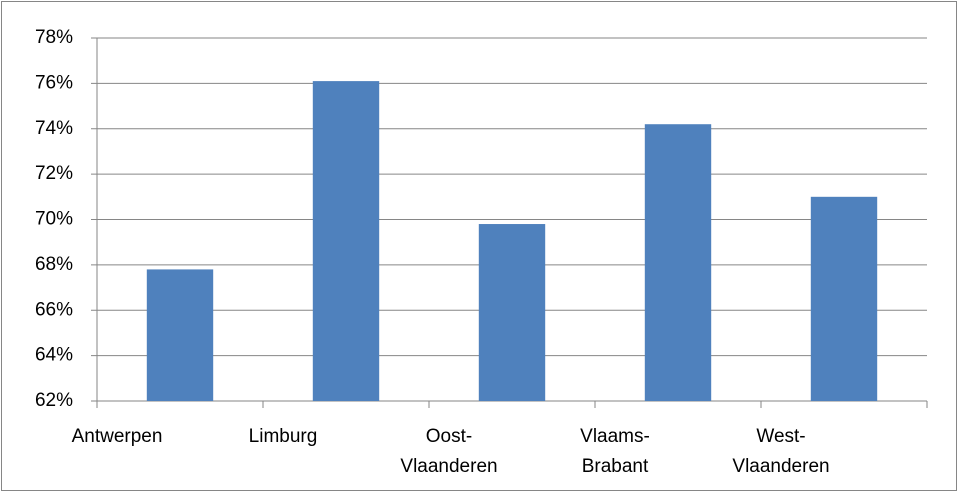  What do you see at coordinates (54, 400) in the screenshot?
I see `y-tick-label: 62%` at bounding box center [54, 400].